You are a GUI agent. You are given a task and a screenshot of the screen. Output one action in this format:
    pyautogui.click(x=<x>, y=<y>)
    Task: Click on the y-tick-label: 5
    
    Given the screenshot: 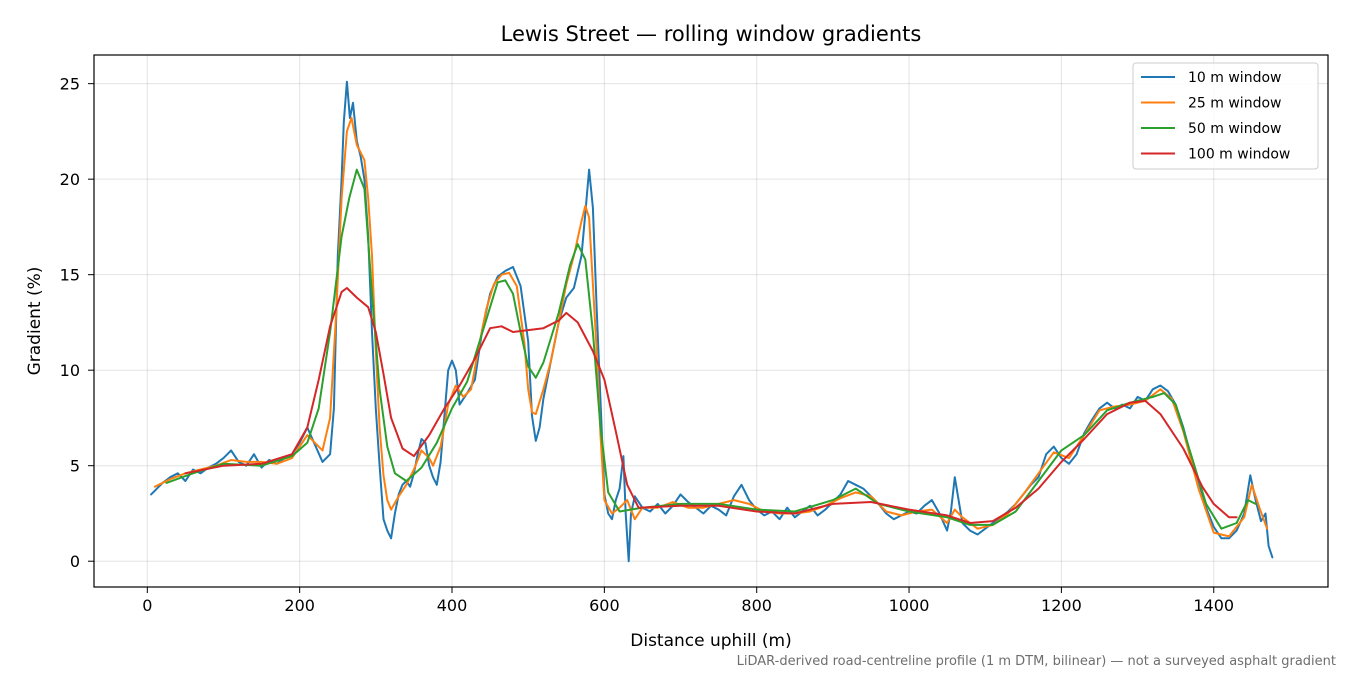 What is the action you would take?
    pyautogui.click(x=75, y=466)
    